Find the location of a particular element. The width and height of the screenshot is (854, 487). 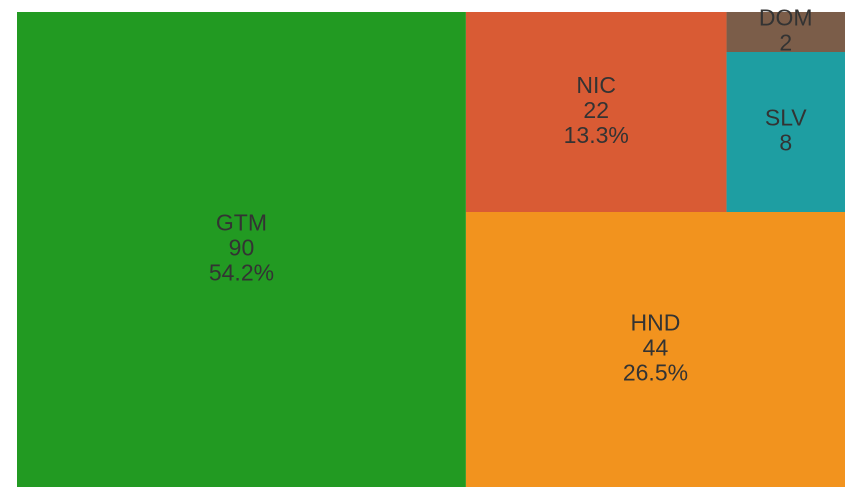

tile-name: SLV is located at coordinates (786, 118).